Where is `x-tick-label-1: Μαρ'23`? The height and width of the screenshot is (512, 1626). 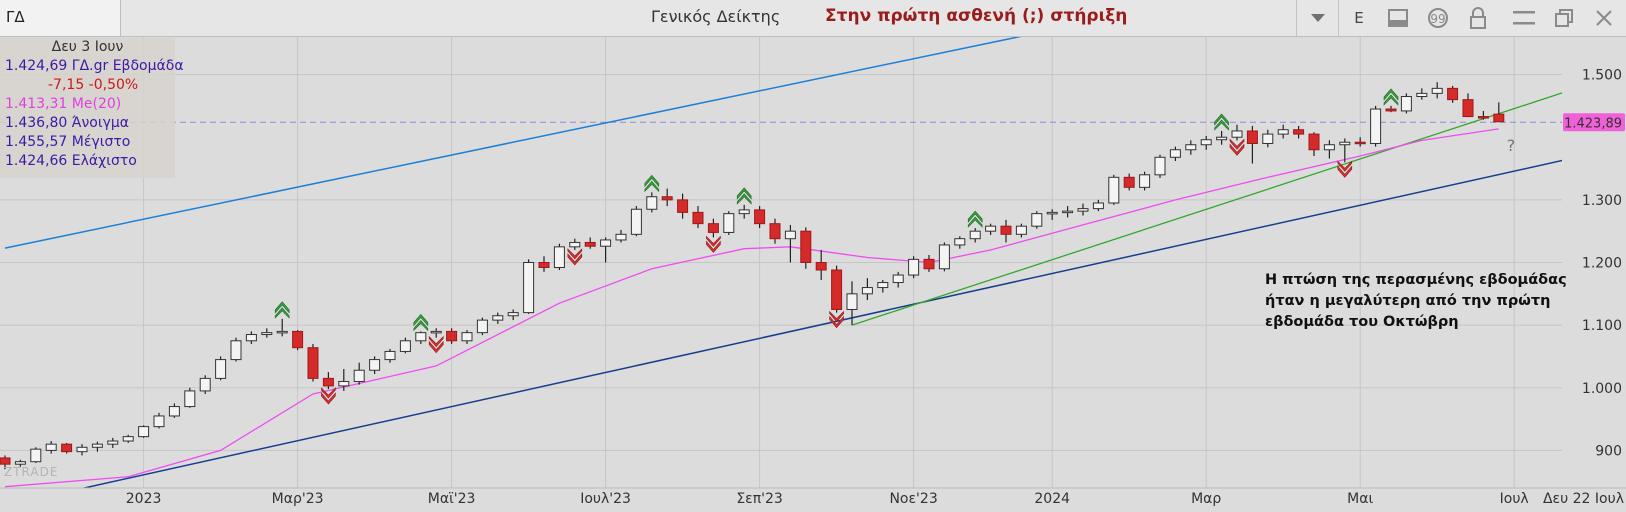
x-tick-label-1: Μαρ'23 is located at coordinates (298, 499).